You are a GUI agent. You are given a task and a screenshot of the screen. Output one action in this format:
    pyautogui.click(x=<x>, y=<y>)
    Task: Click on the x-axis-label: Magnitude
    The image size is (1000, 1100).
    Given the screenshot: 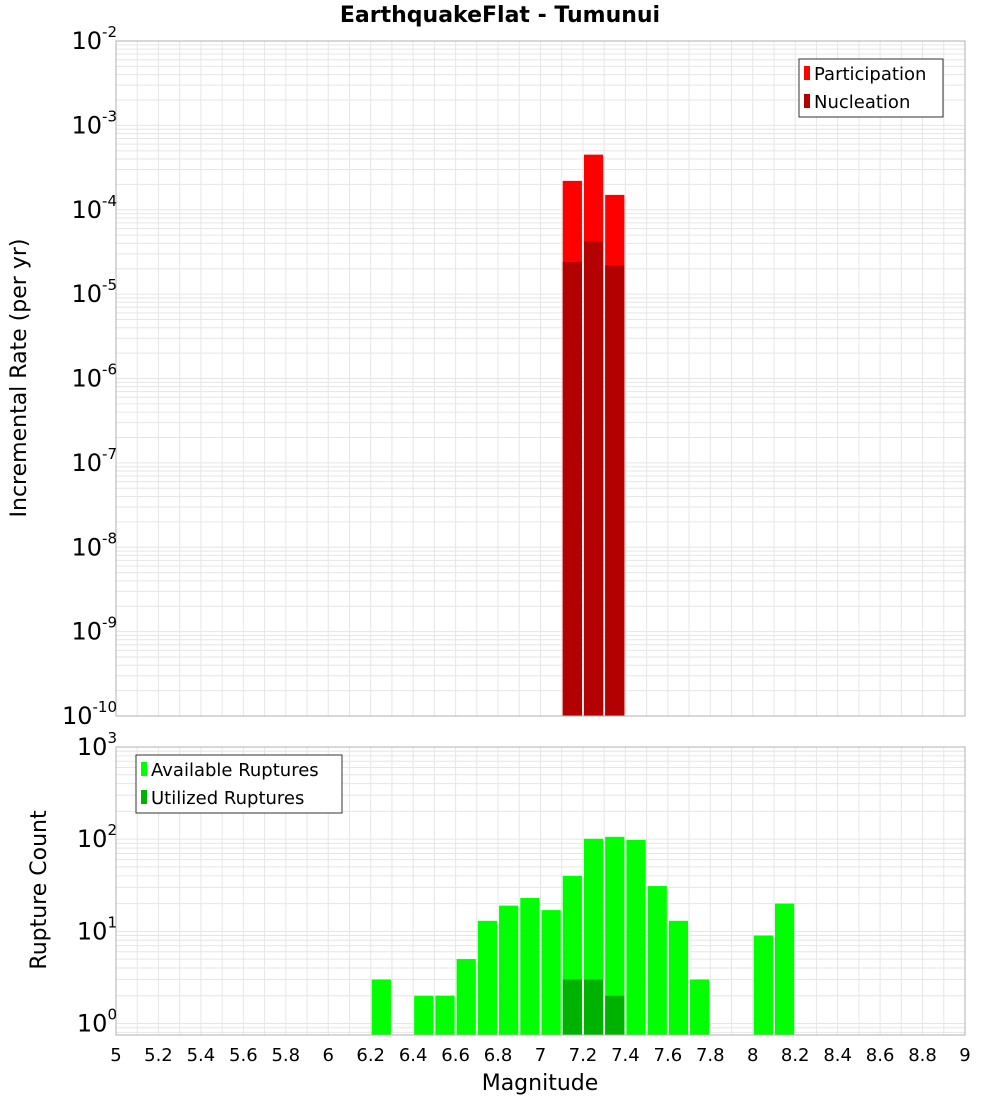 What is the action you would take?
    pyautogui.click(x=540, y=1083)
    